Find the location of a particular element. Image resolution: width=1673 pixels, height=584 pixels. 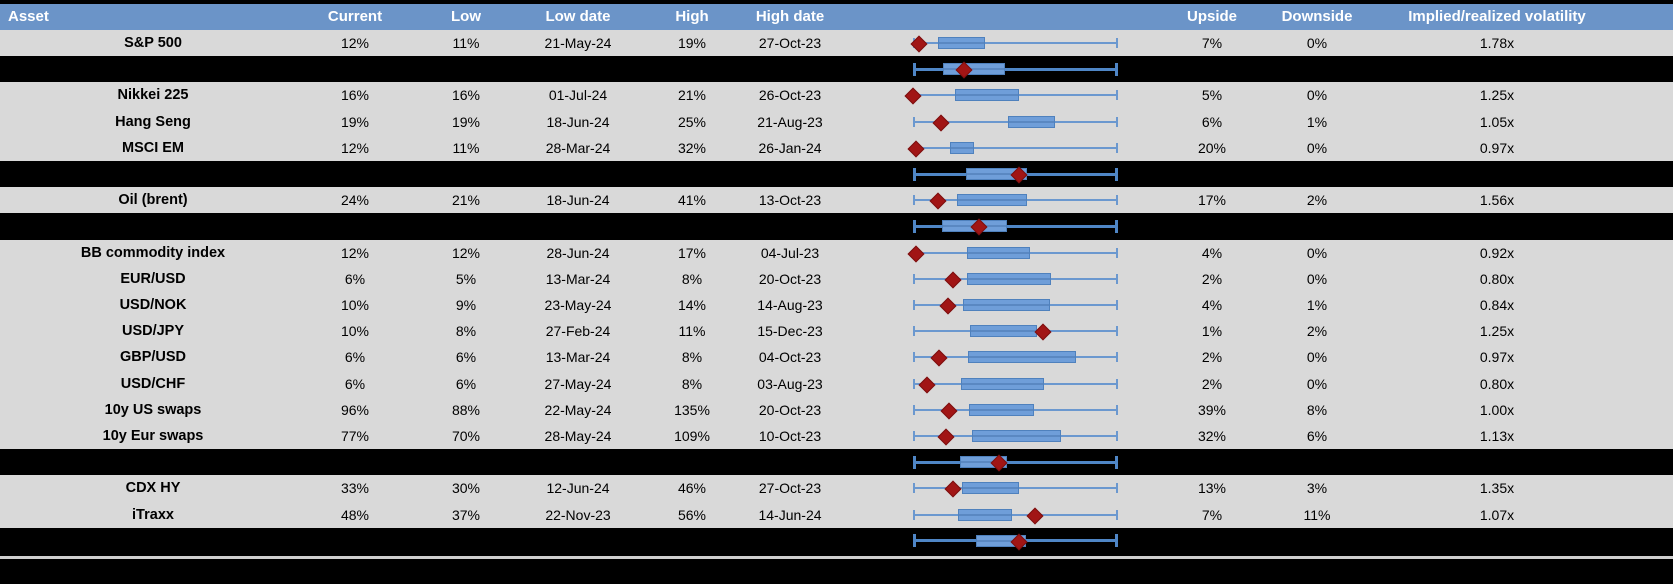

column-header-current: Current is located at coordinates (355, 16).